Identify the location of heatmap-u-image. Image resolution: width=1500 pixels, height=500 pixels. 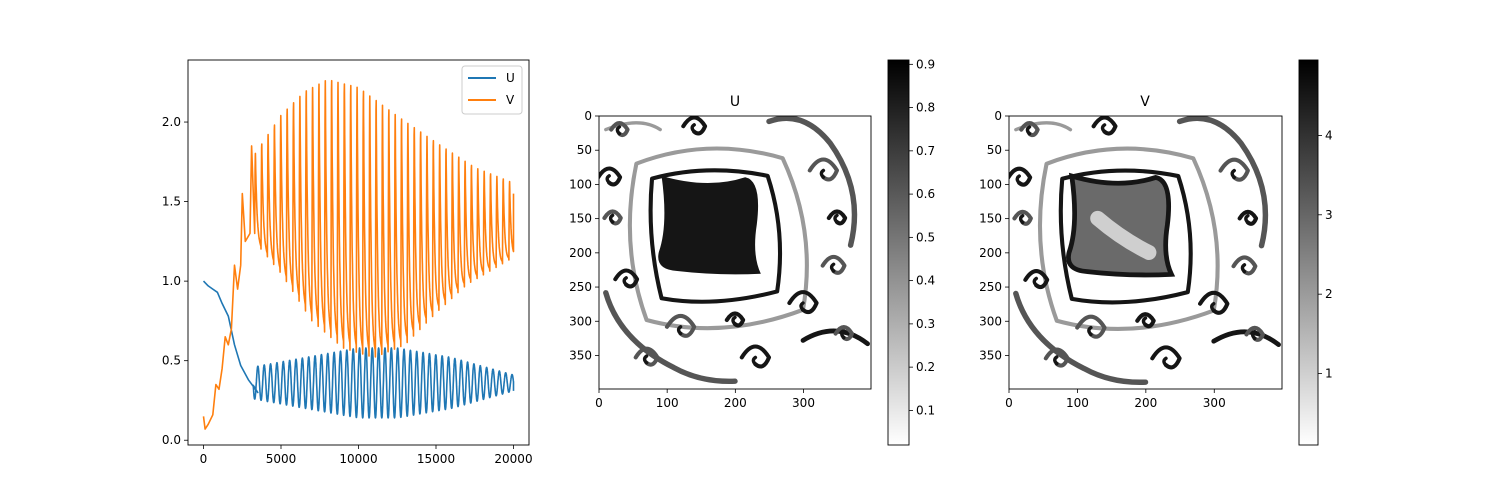
(735, 252).